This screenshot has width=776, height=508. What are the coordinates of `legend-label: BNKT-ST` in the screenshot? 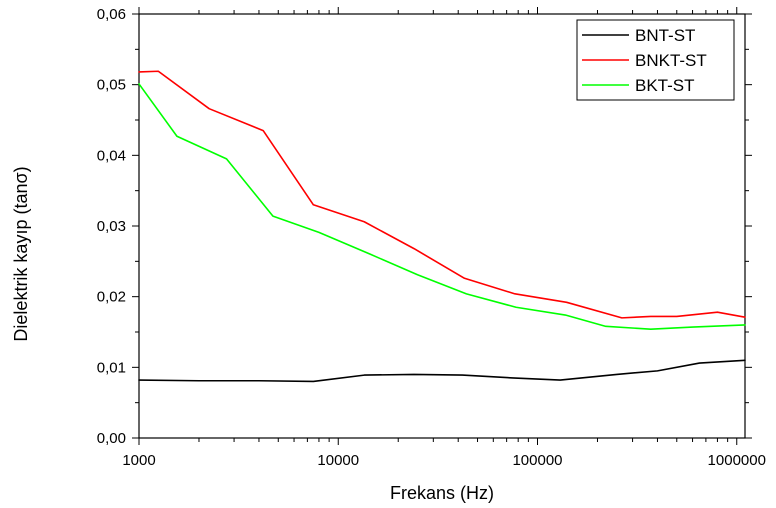 It's located at (671, 60).